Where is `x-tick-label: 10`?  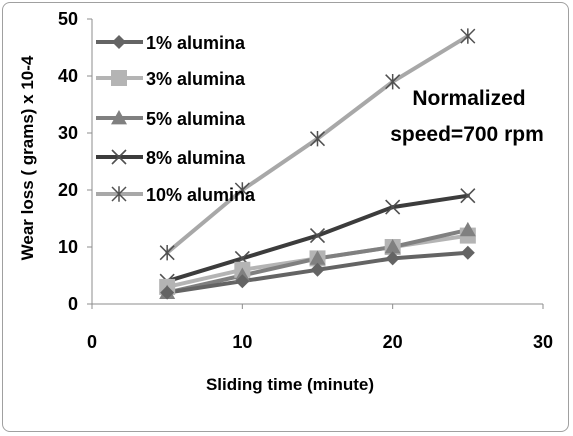
x-tick-label: 10 is located at coordinates (242, 342).